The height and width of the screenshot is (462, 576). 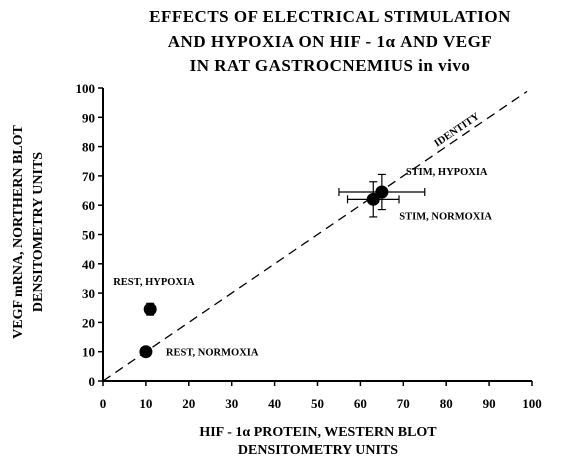 I want to click on chart-title: IN RAT GASTROCNEMIUS in vivo, so click(x=330, y=65).